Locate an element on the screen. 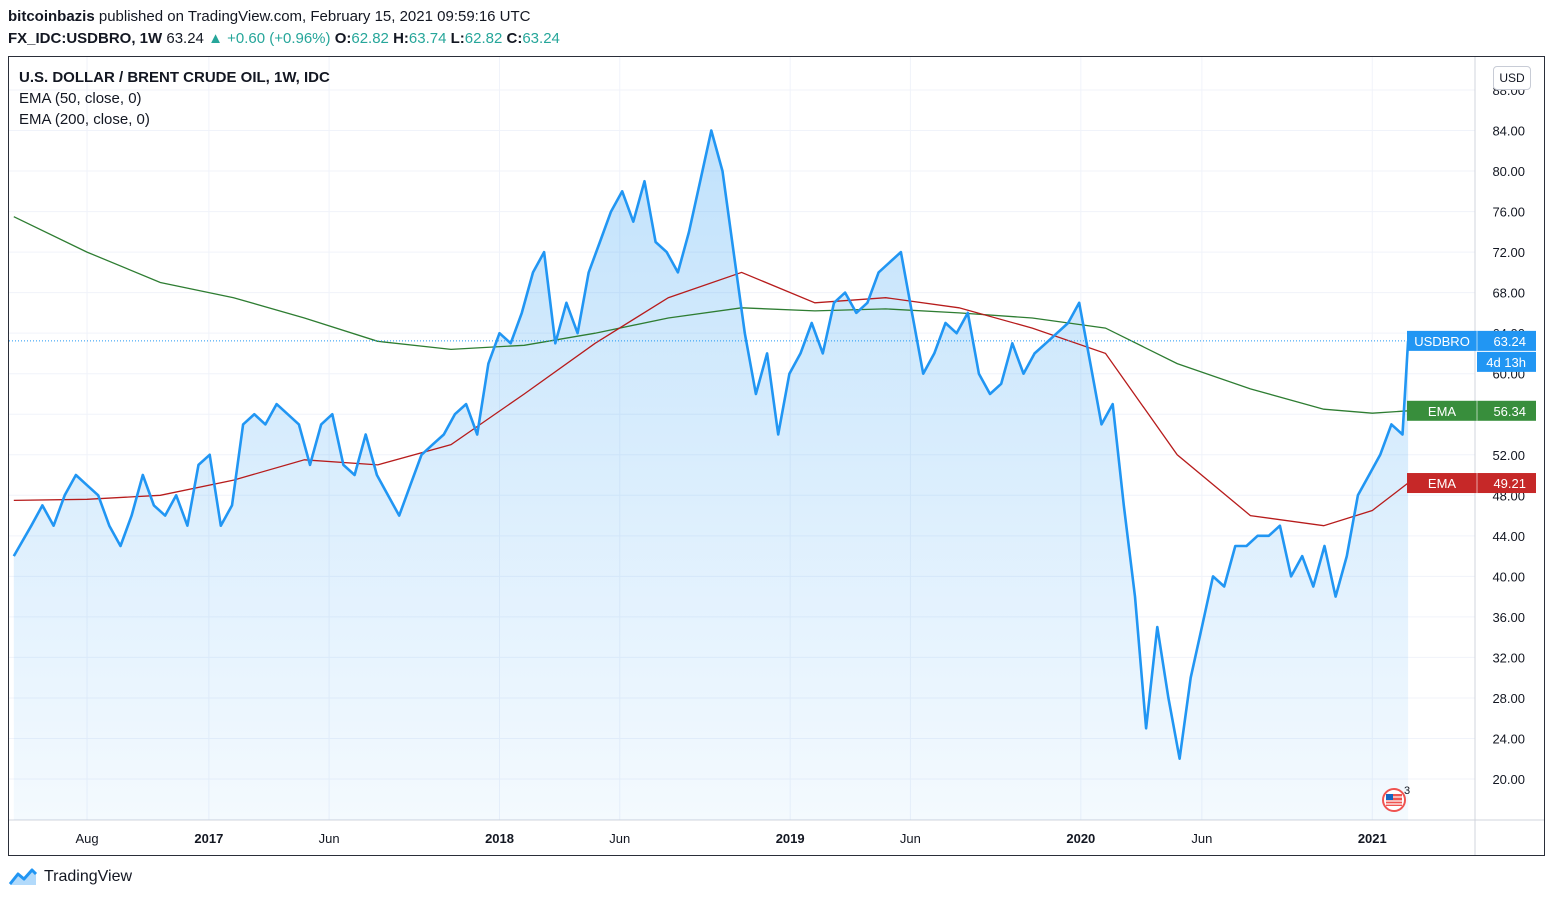 The width and height of the screenshot is (1553, 901). y-tick-label: 40.00 is located at coordinates (1508, 576).